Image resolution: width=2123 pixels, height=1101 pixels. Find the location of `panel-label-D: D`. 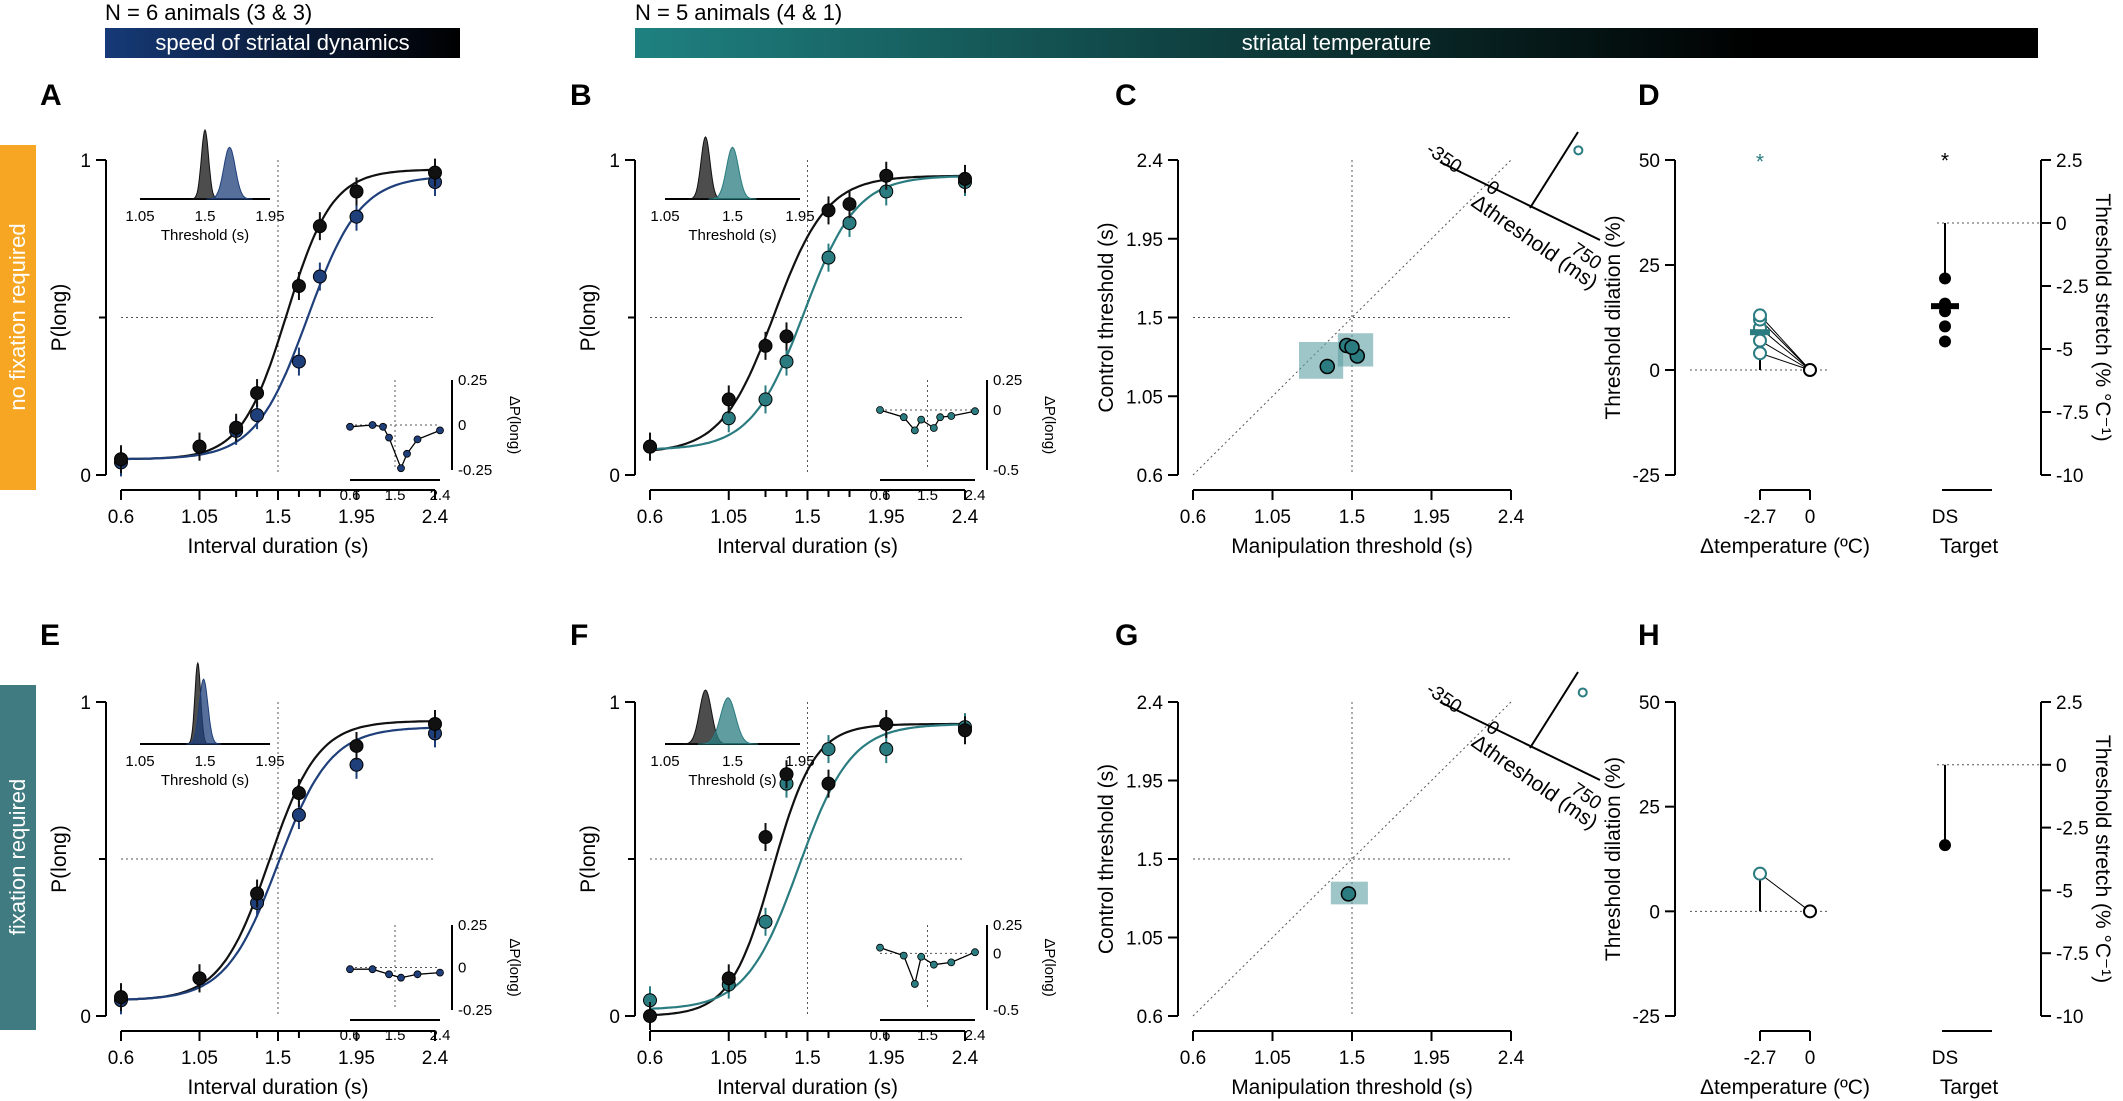

panel-label-D: D is located at coordinates (1649, 95).